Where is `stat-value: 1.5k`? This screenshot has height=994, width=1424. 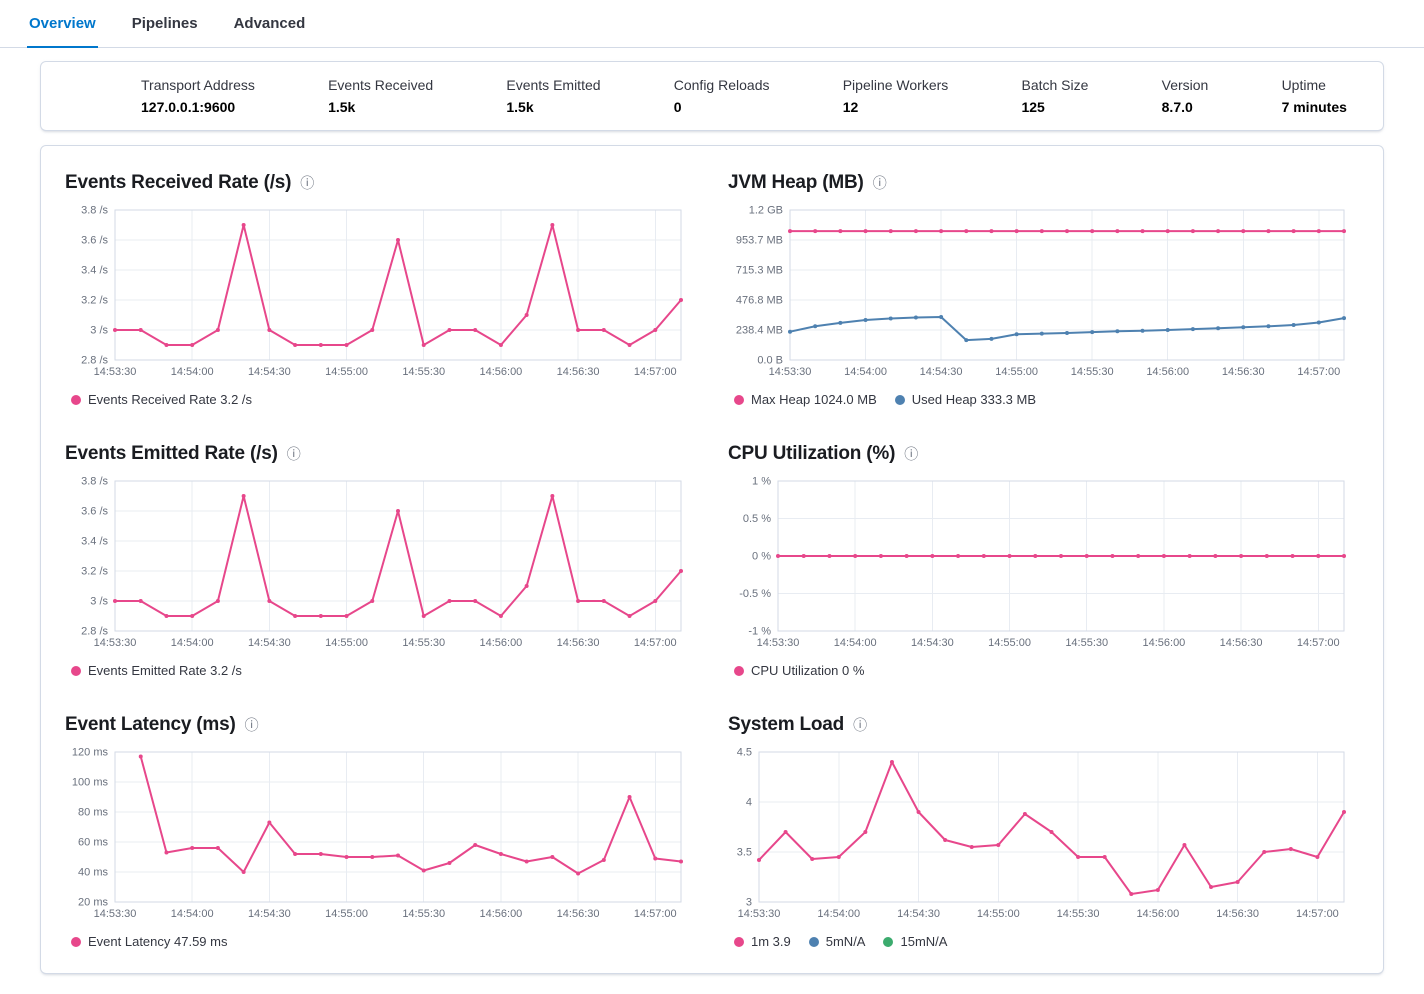 stat-value: 1.5k is located at coordinates (520, 107).